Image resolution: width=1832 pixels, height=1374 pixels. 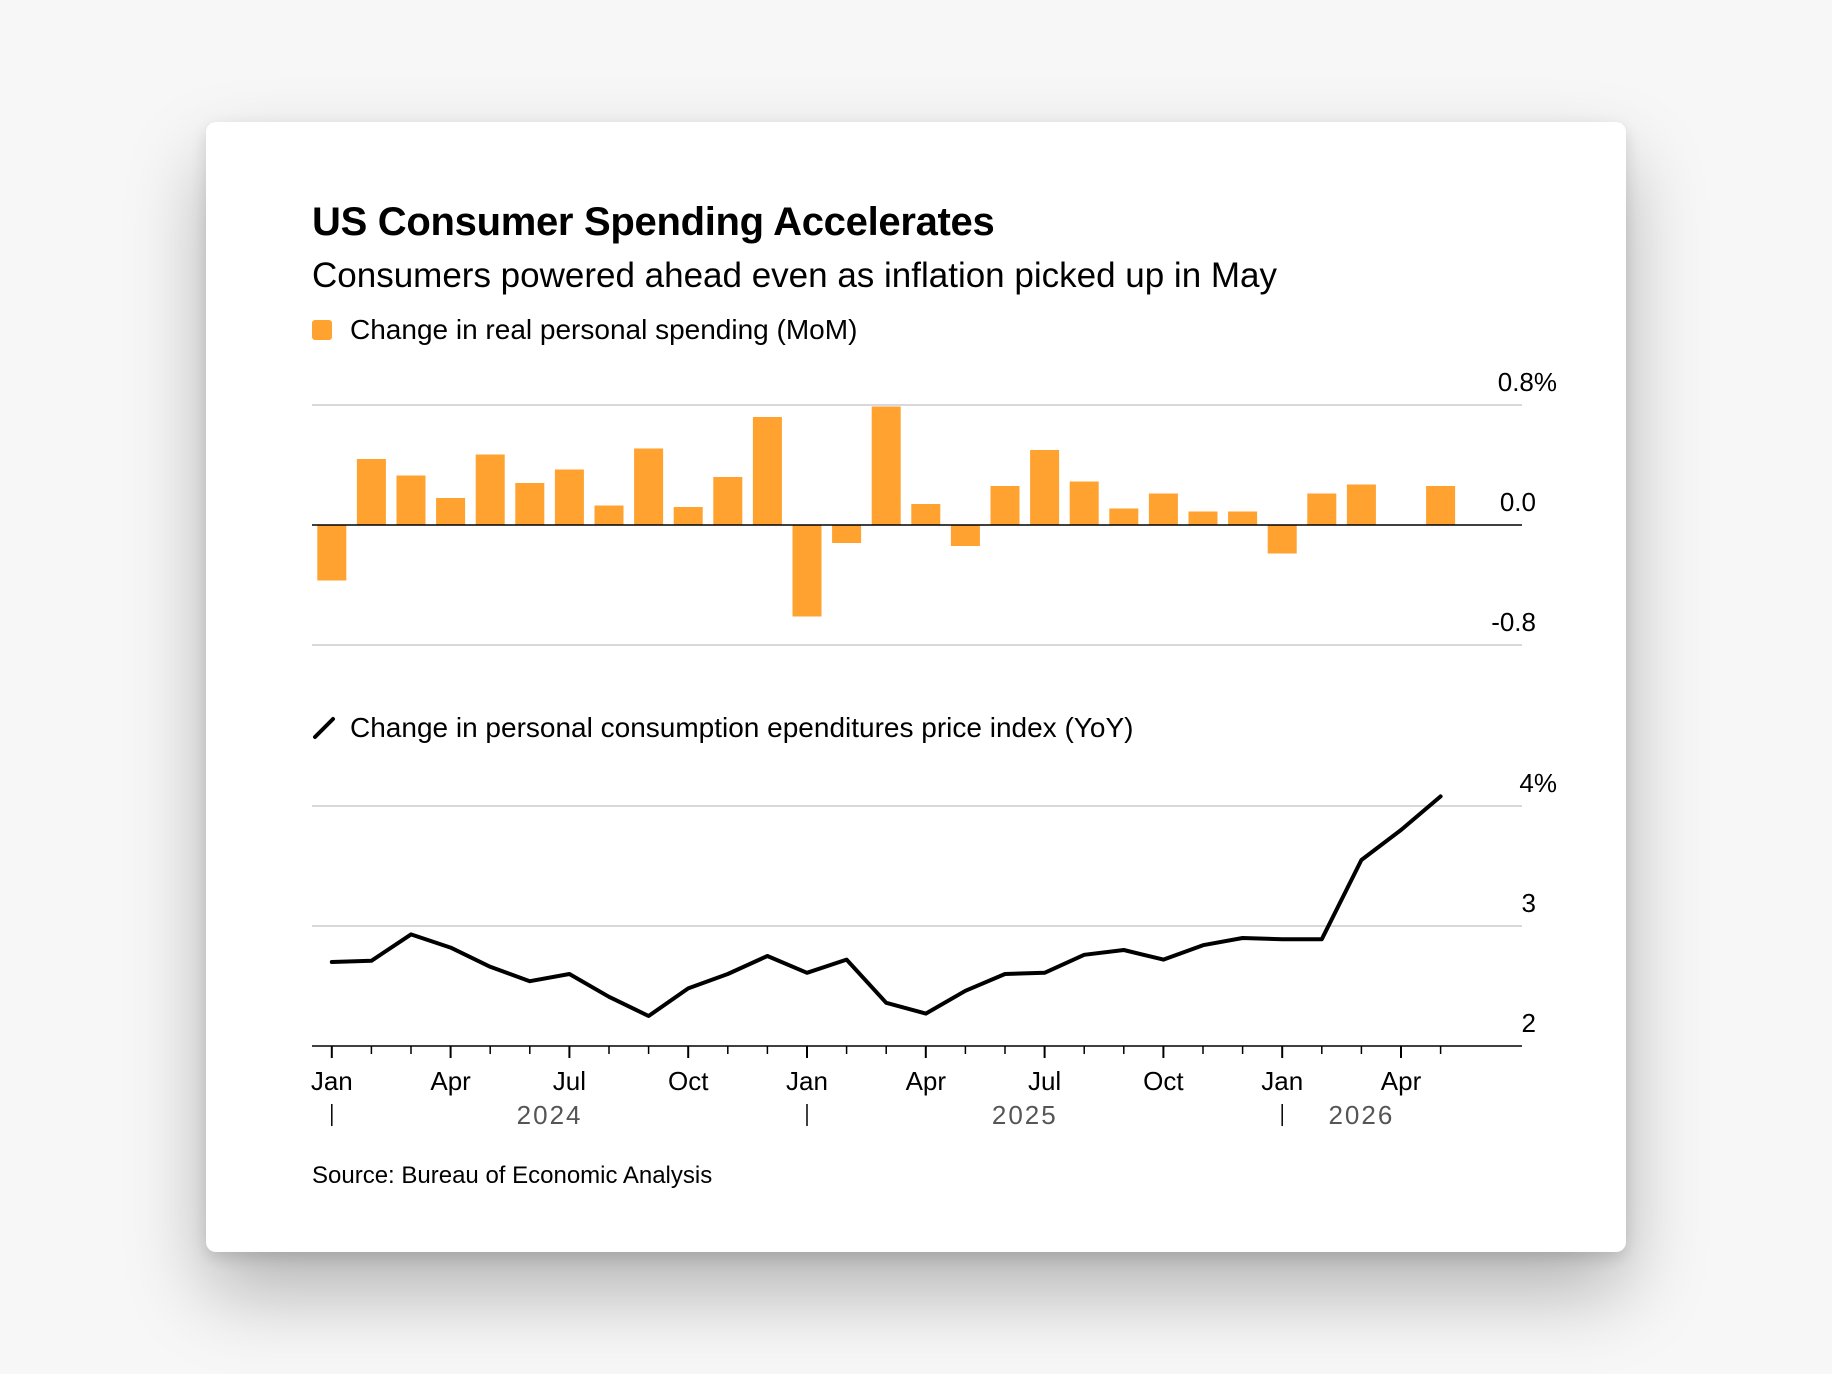 What do you see at coordinates (1518, 502) in the screenshot?
I see `bar-ytick-label: 0.0` at bounding box center [1518, 502].